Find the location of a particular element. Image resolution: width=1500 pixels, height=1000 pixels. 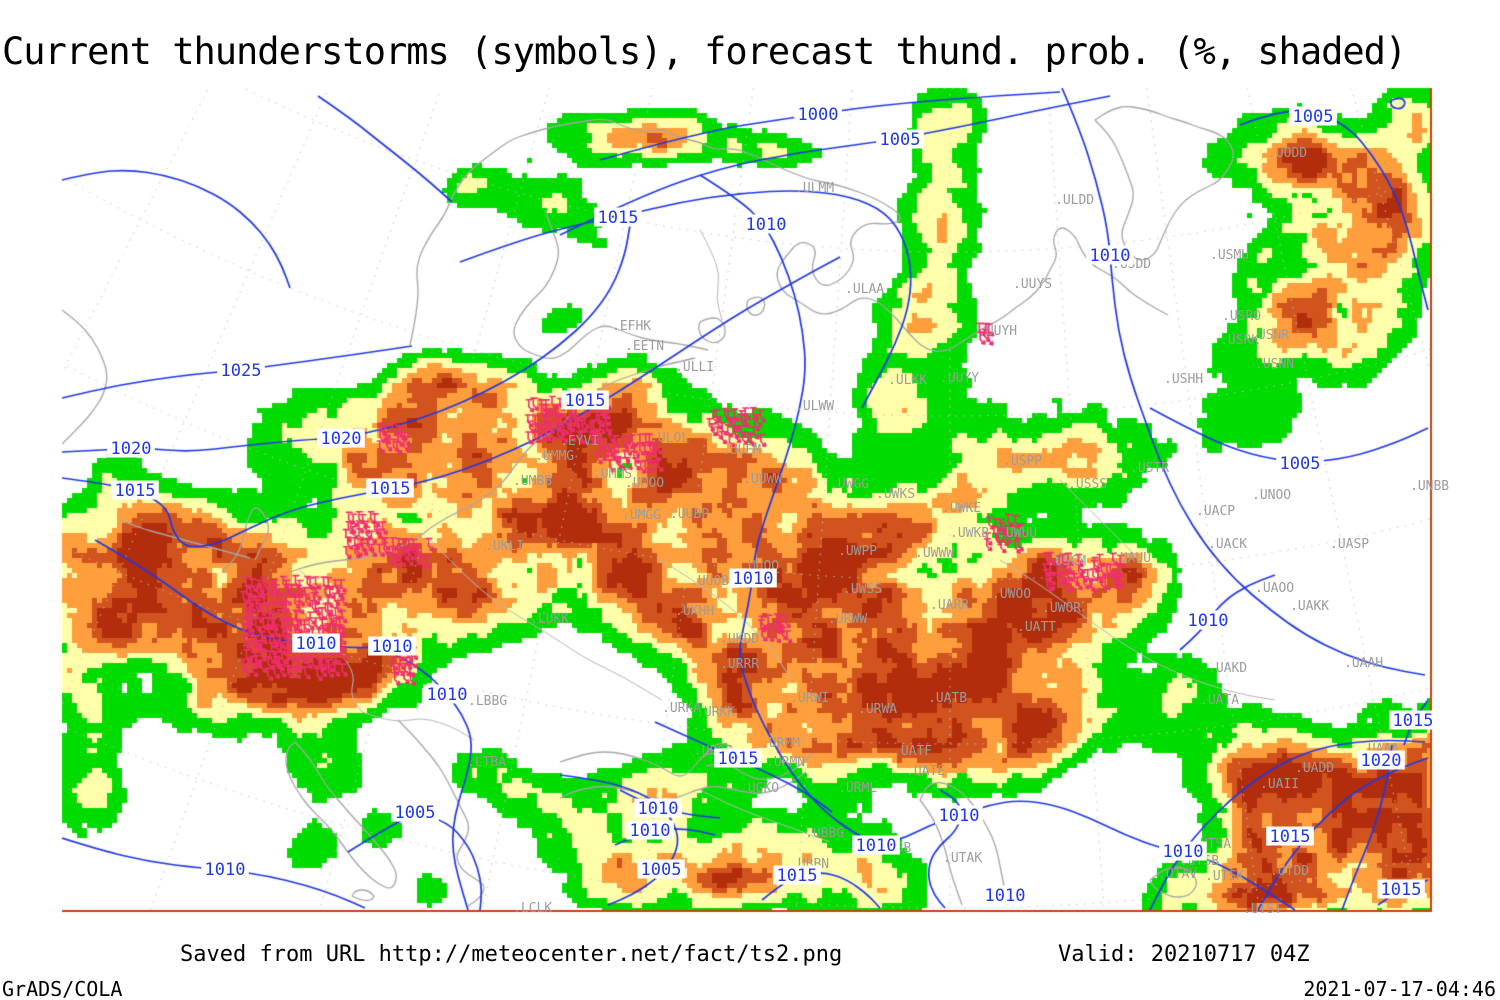

station-label: .USNN is located at coordinates (1274, 364).